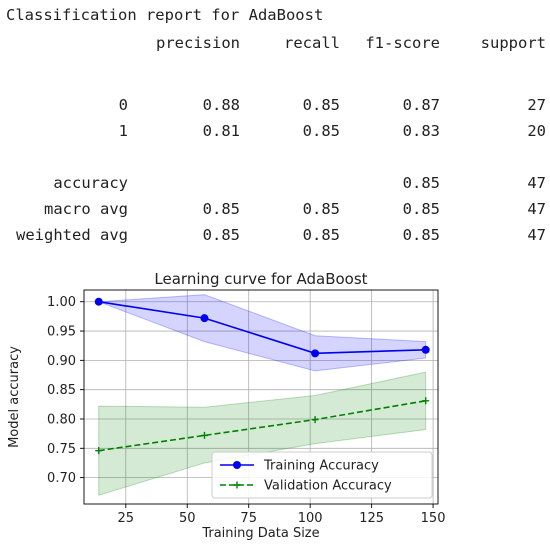  What do you see at coordinates (187, 518) in the screenshot?
I see `x-tick-label: 50` at bounding box center [187, 518].